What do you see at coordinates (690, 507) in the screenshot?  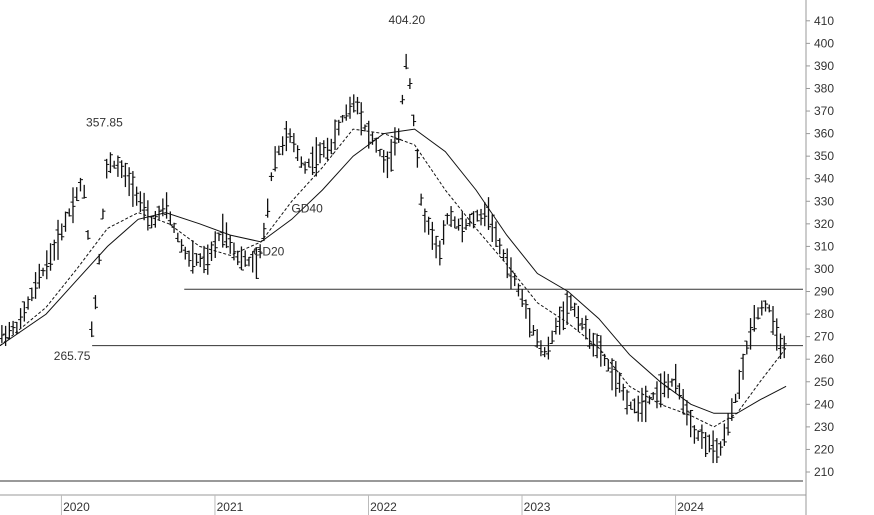 I see `x-tick-label: 2024` at bounding box center [690, 507].